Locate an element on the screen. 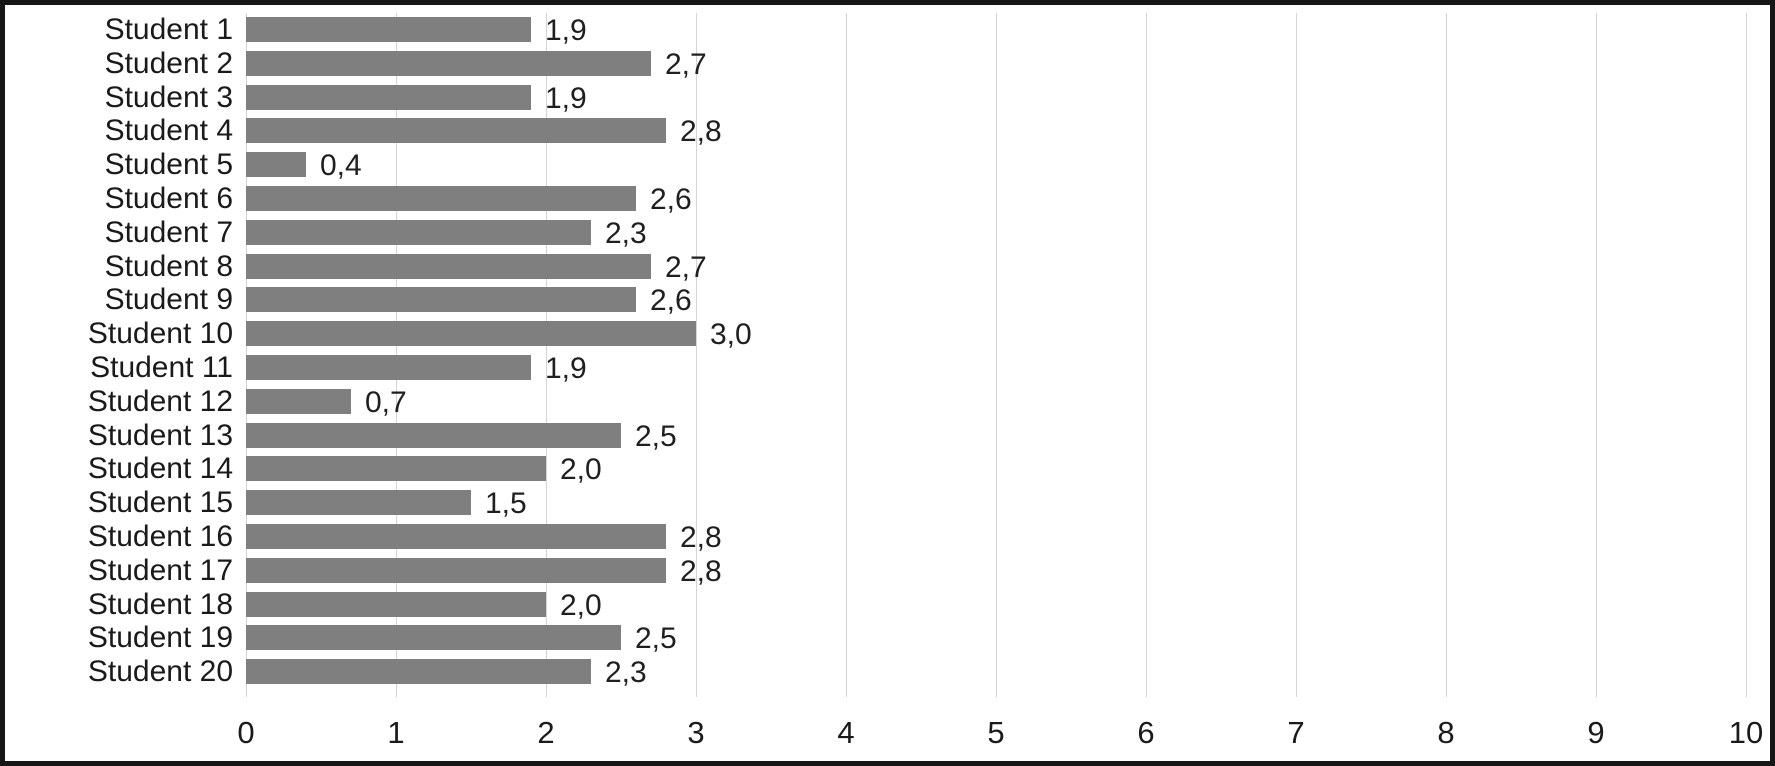 The height and width of the screenshot is (766, 1775). category-label: Student 19 is located at coordinates (160, 638).